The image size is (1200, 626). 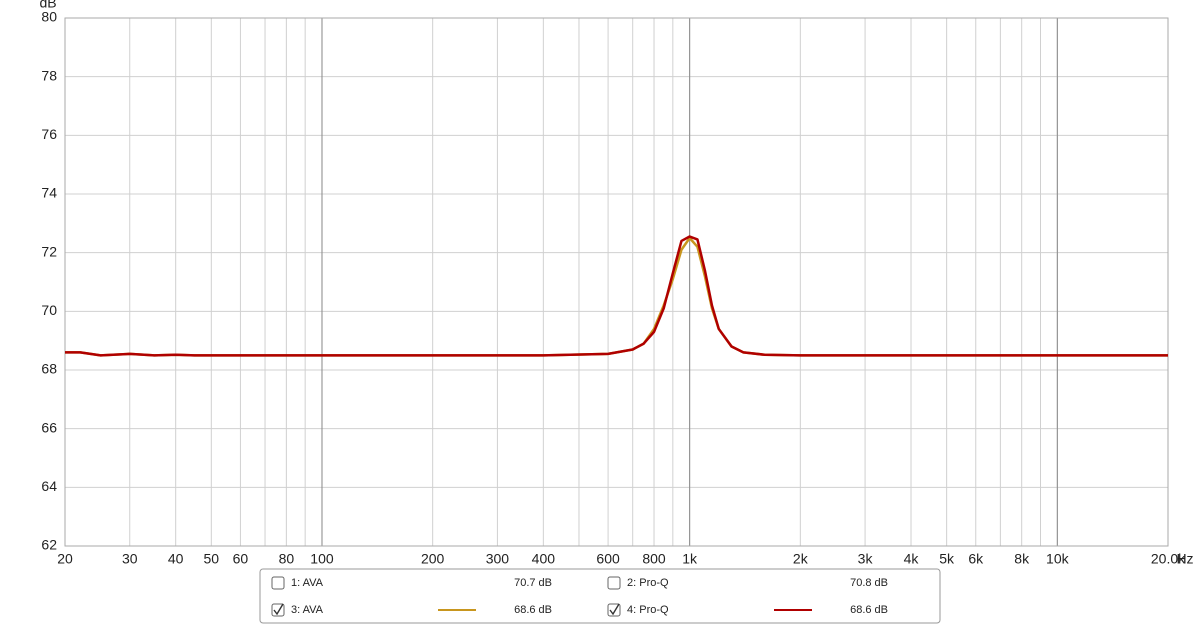 What do you see at coordinates (49, 369) in the screenshot?
I see `y-tick-label: 68` at bounding box center [49, 369].